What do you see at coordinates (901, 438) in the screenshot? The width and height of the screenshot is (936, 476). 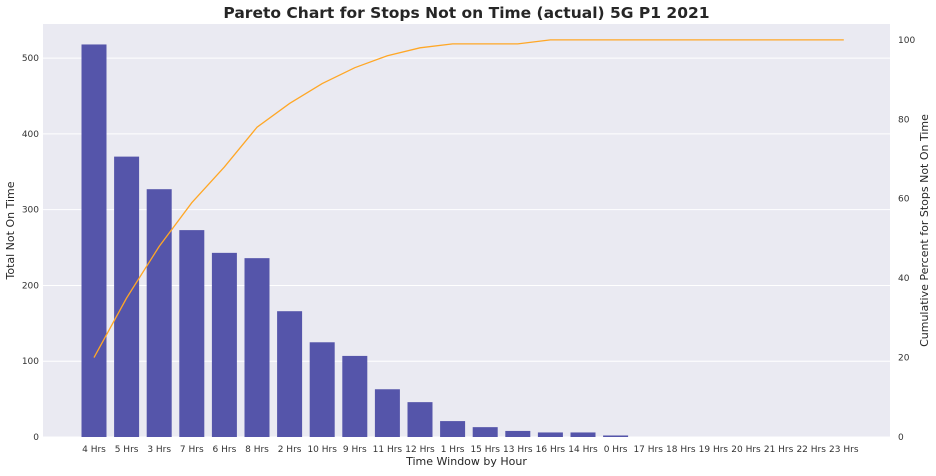 I see `y2-tick-label: 0` at bounding box center [901, 438].